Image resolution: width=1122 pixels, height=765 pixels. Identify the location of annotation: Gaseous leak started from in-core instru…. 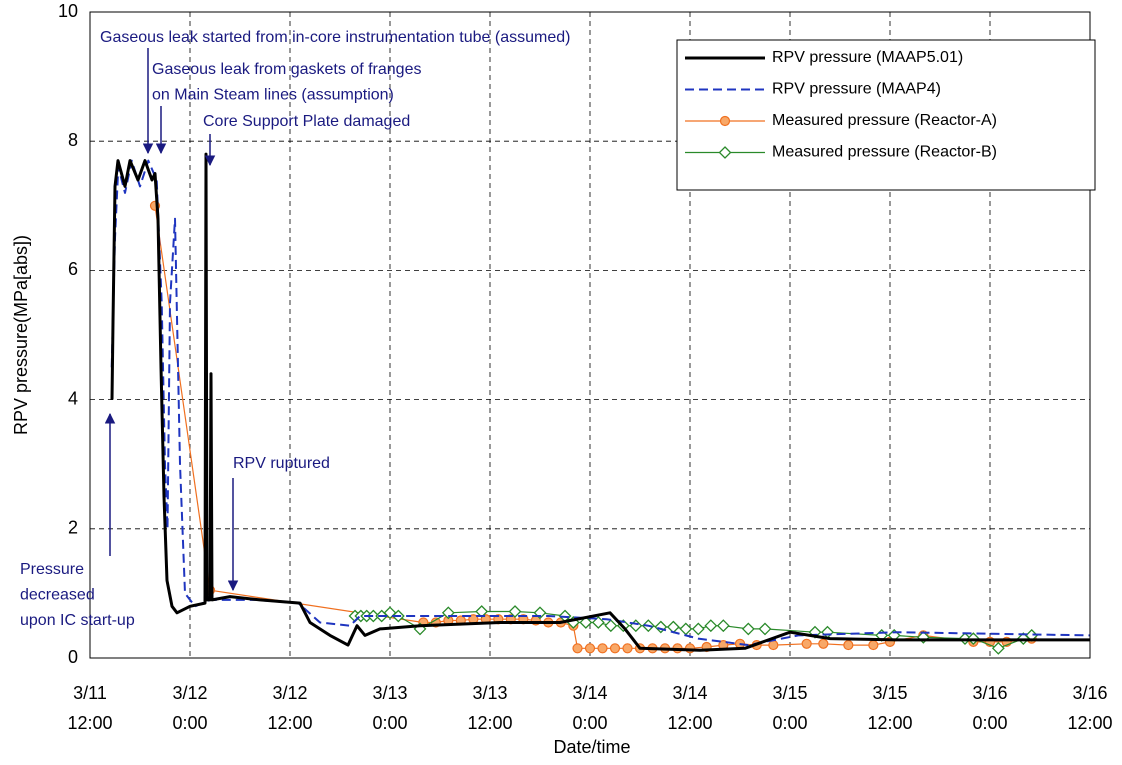
(335, 37).